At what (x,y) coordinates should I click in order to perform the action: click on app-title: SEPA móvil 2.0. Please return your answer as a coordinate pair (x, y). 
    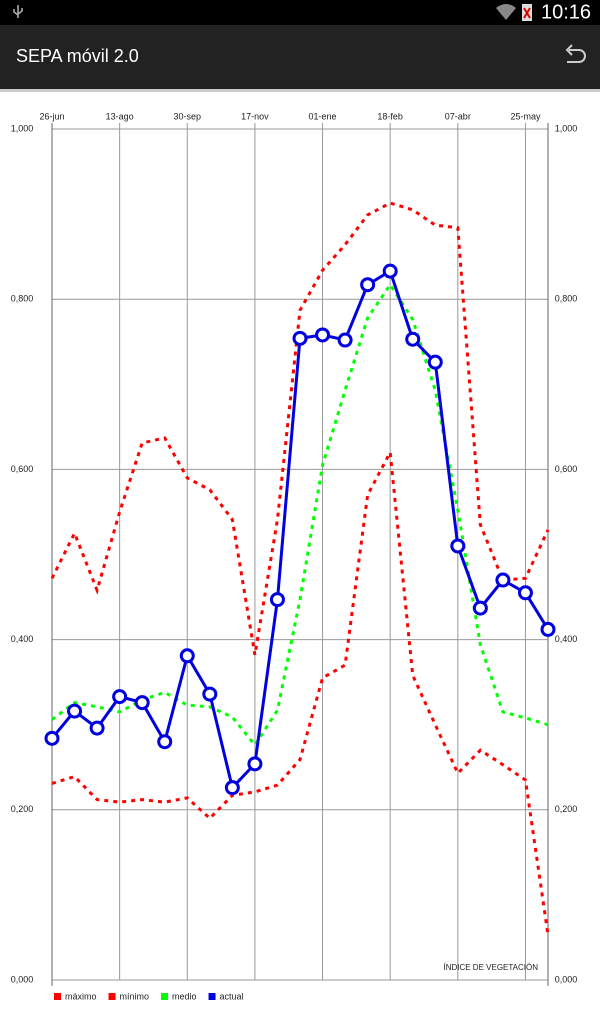
    Looking at the image, I should click on (77, 56).